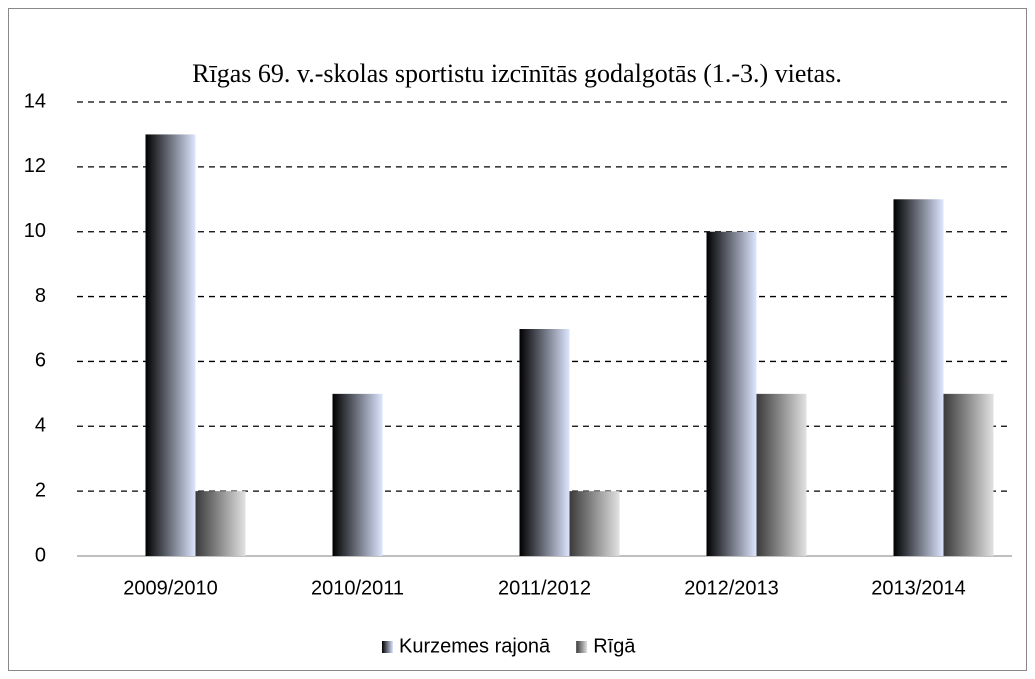 This screenshot has width=1035, height=679. What do you see at coordinates (35, 231) in the screenshot?
I see `y-tick-label: 10` at bounding box center [35, 231].